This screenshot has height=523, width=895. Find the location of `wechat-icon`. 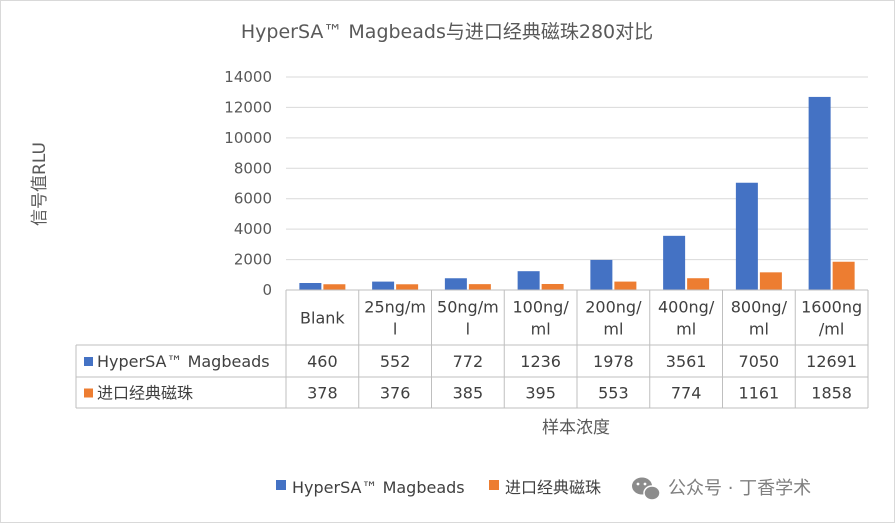

wechat-icon is located at coordinates (646, 489).